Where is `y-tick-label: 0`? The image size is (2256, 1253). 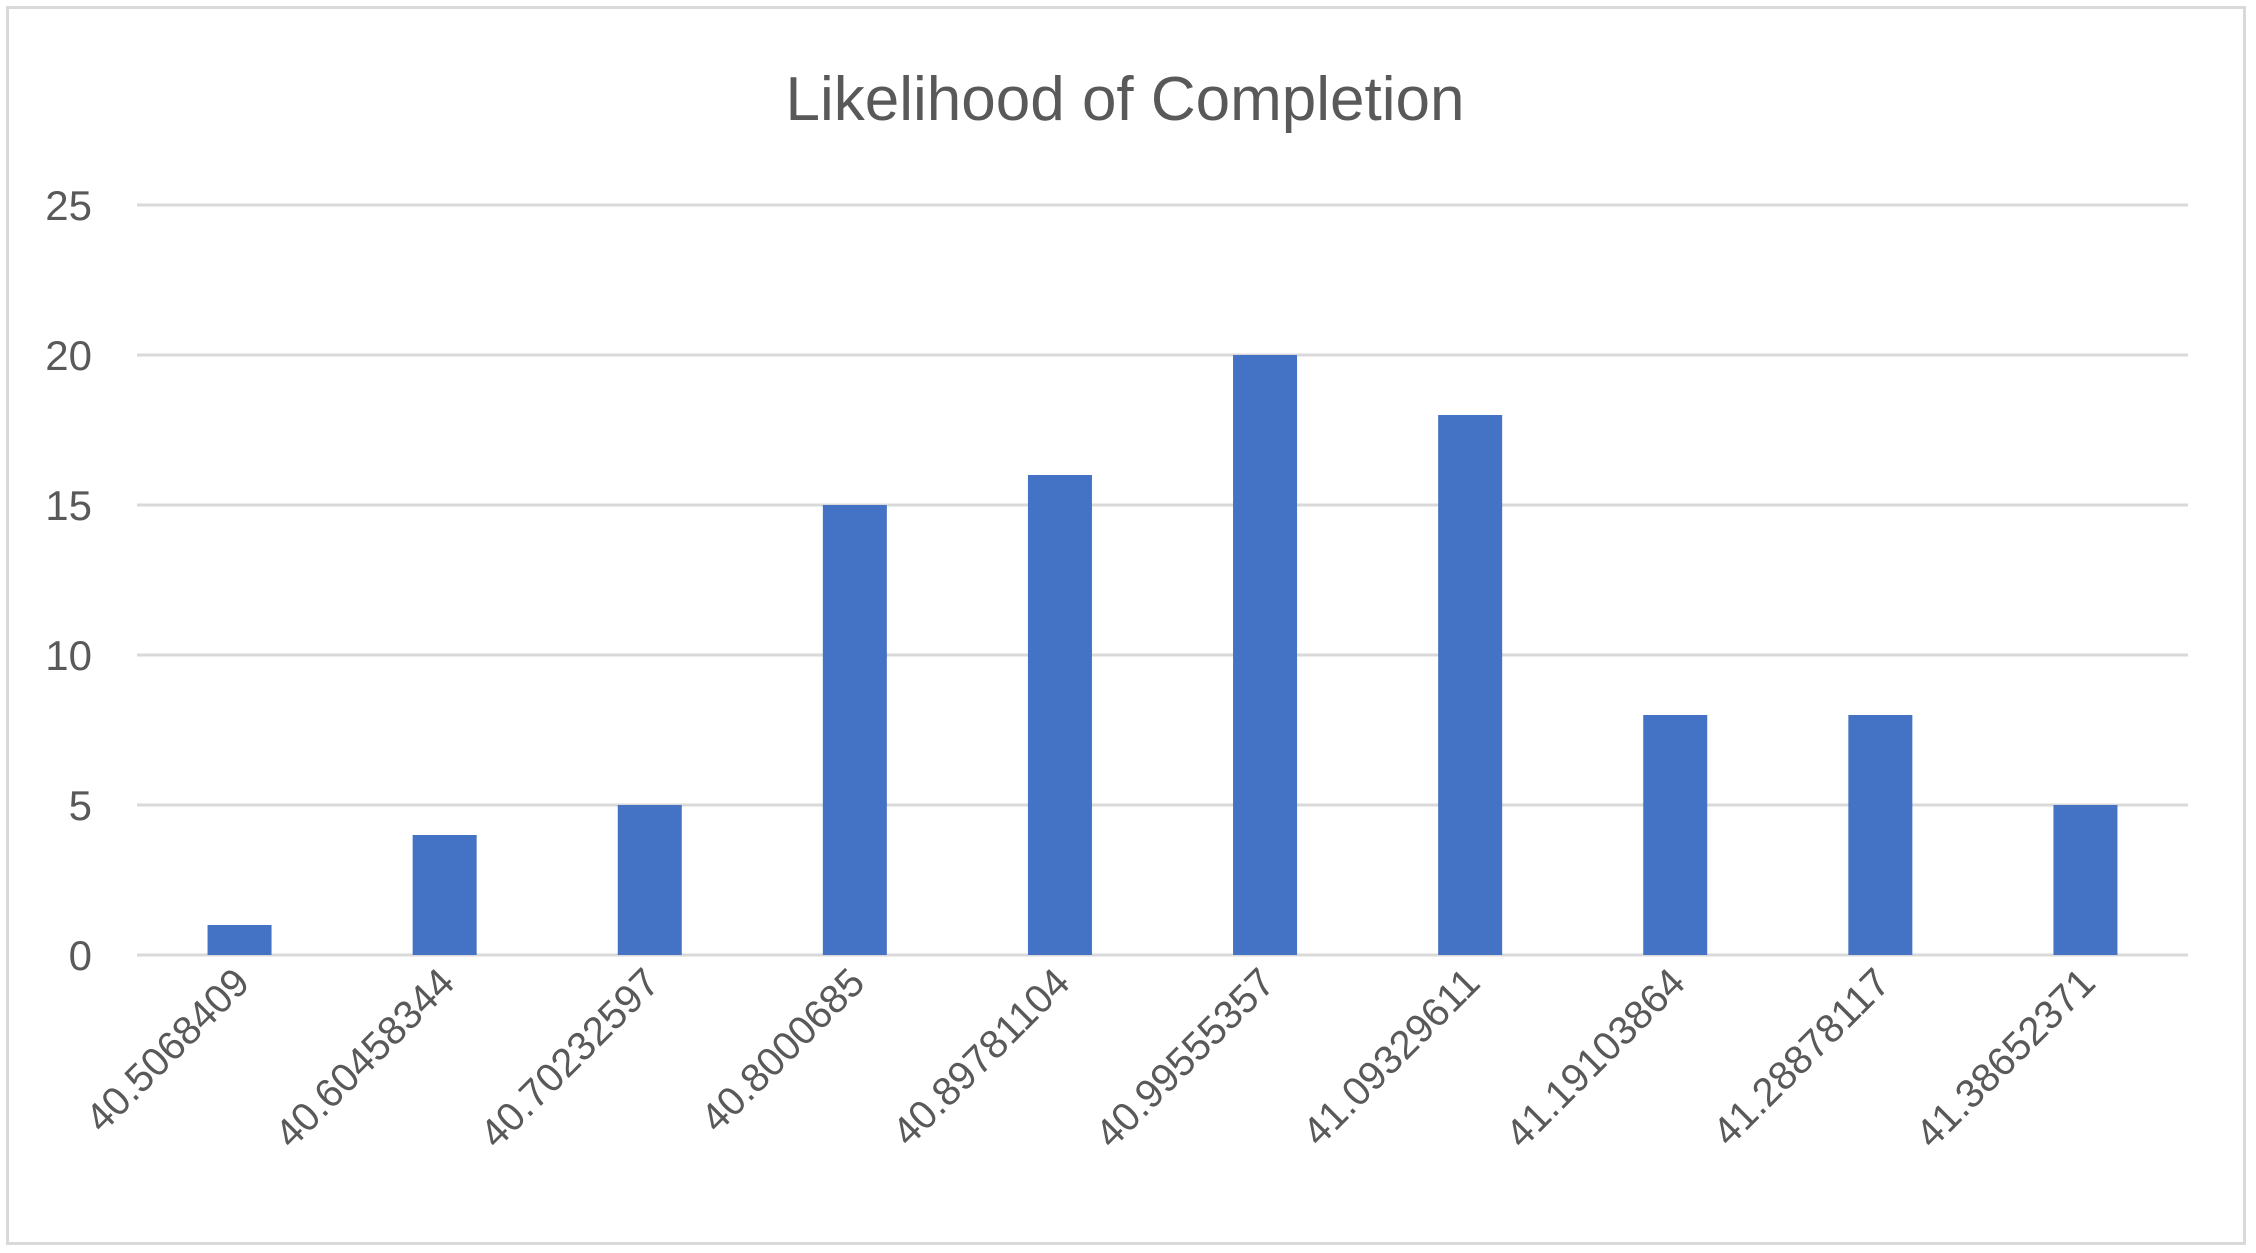 y-tick-label: 0 is located at coordinates (80, 955).